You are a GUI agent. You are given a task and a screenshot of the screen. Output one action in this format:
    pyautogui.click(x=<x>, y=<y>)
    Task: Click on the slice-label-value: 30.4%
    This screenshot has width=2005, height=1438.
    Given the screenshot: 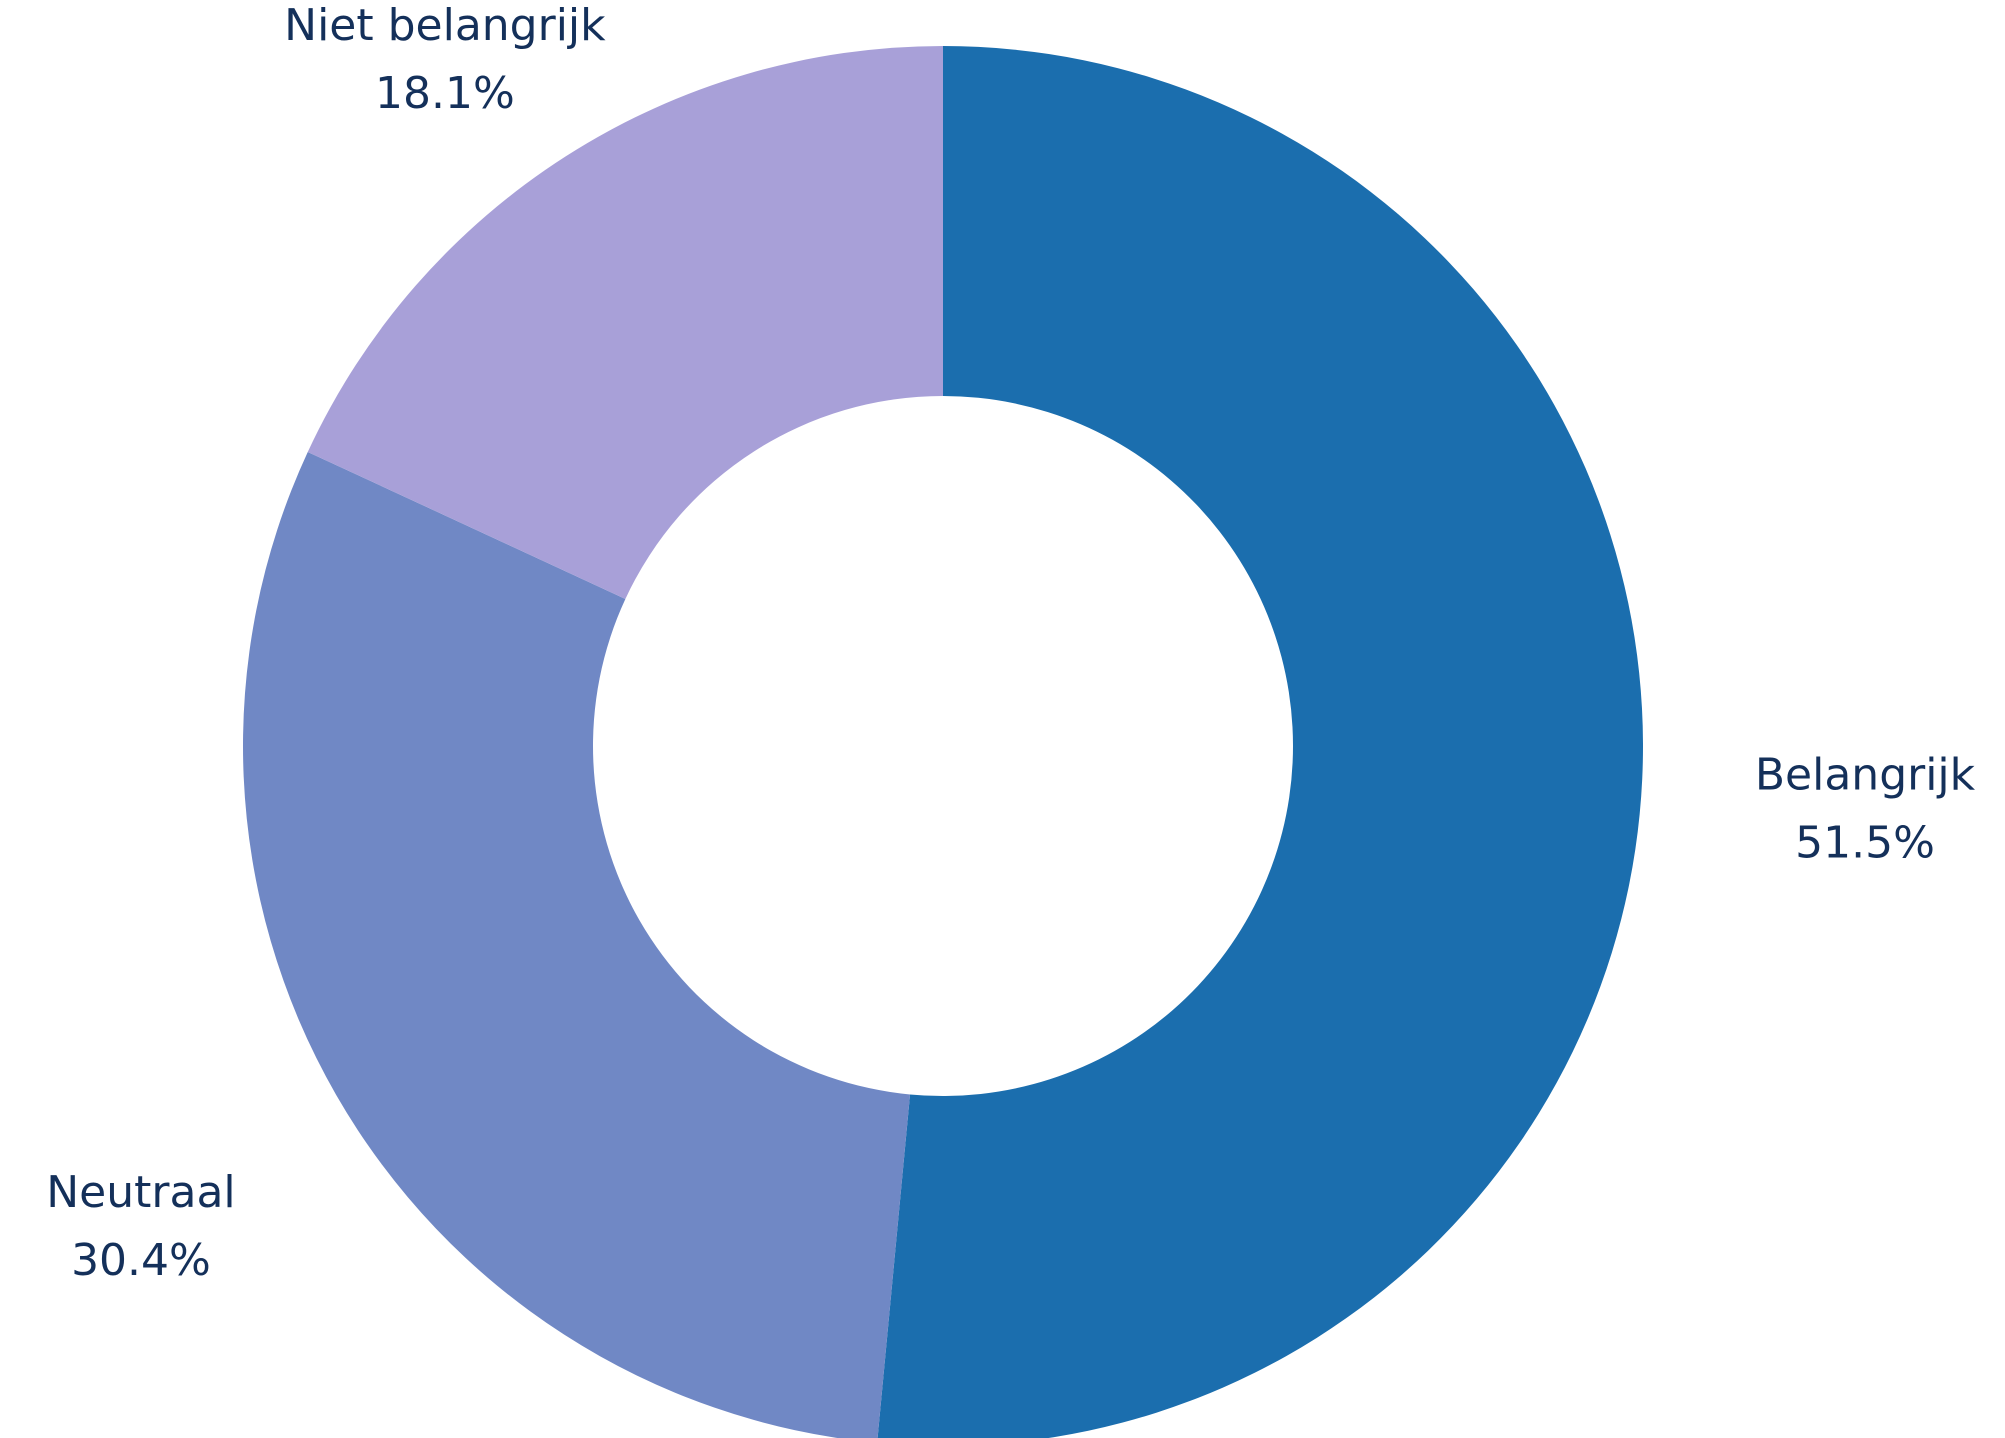 What is the action you would take?
    pyautogui.click(x=141, y=1260)
    